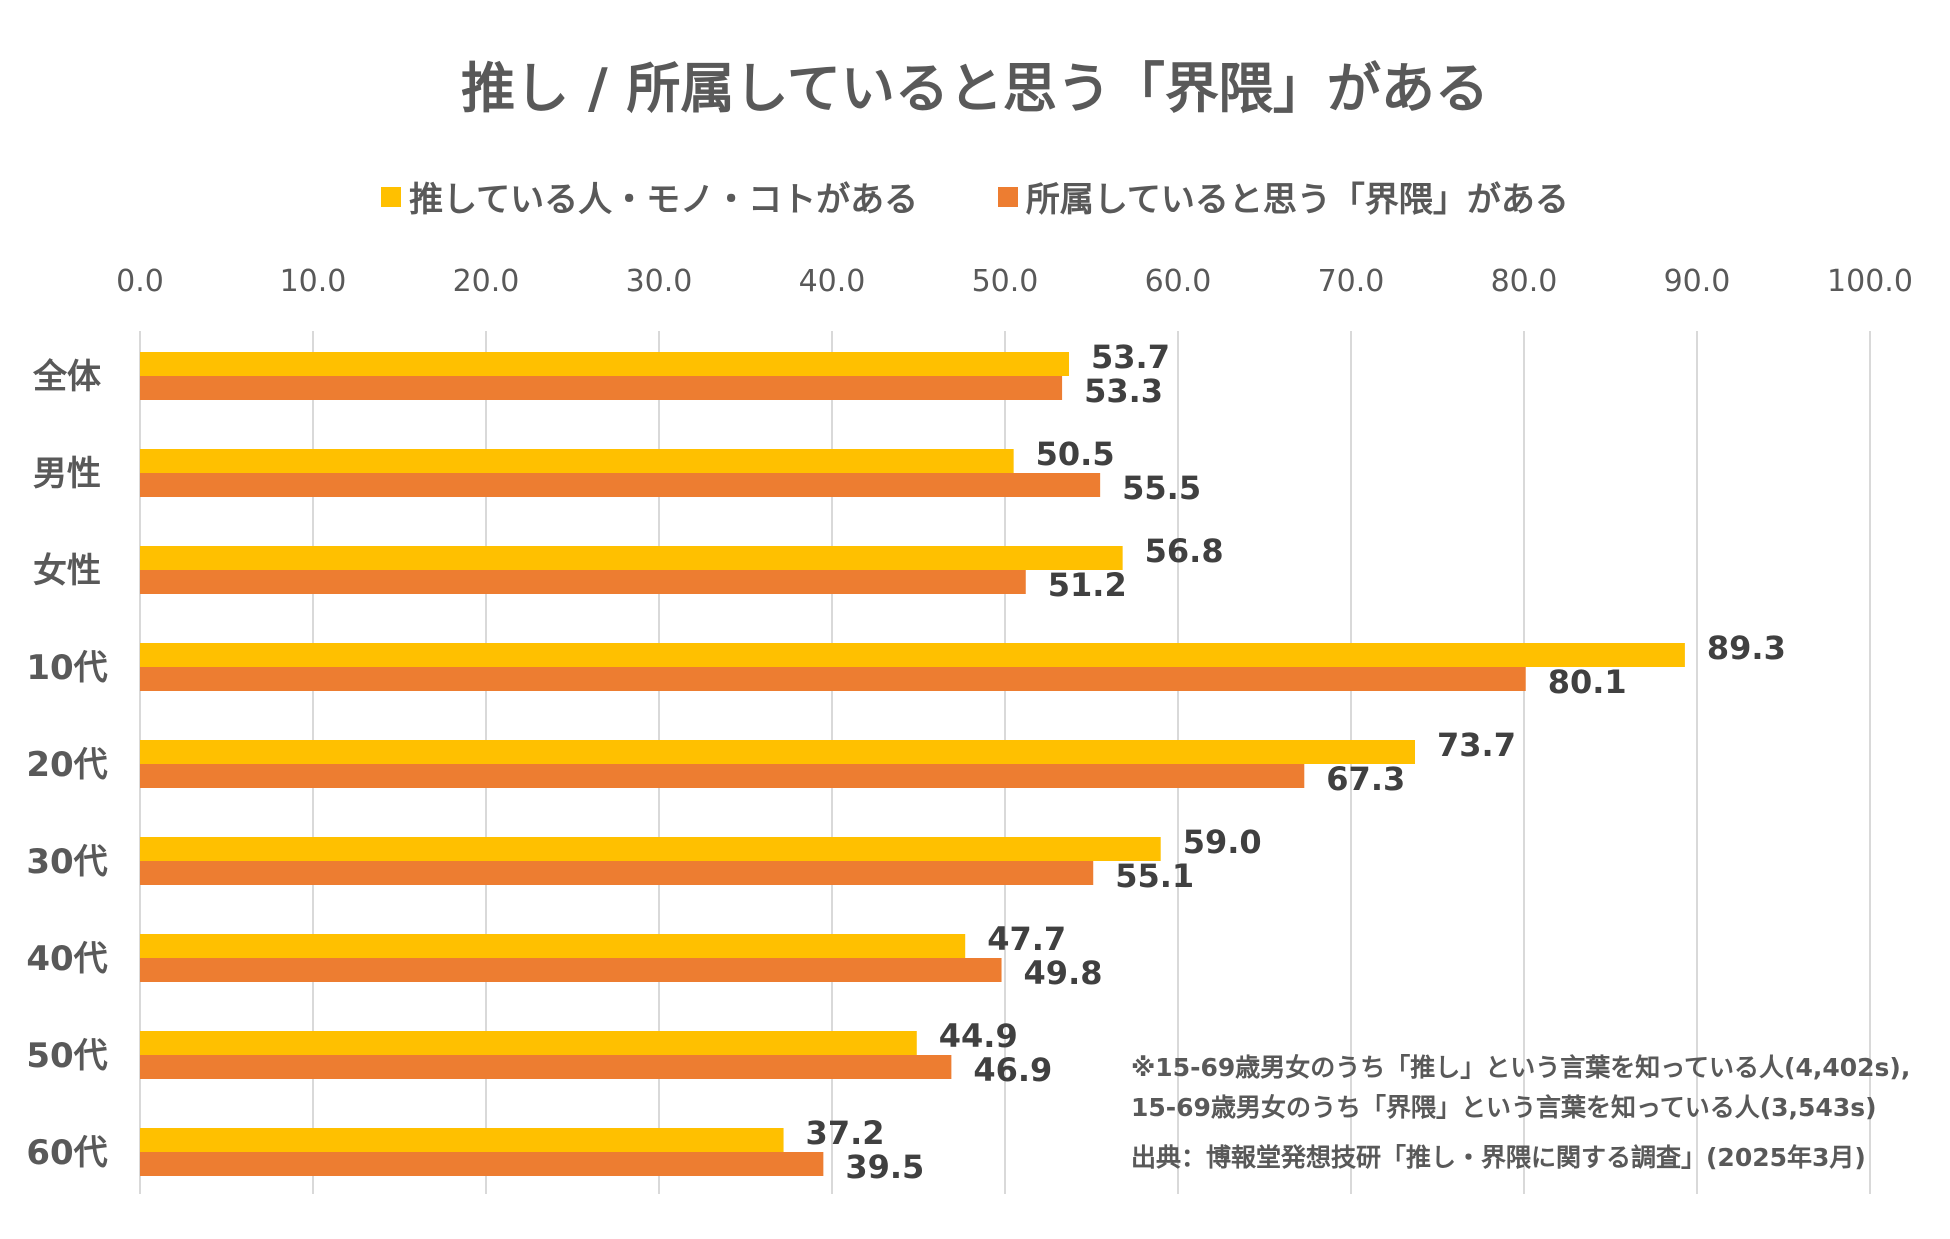 The width and height of the screenshot is (1950, 1239). What do you see at coordinates (140, 281) in the screenshot?
I see `x-tick-label: 0.0` at bounding box center [140, 281].